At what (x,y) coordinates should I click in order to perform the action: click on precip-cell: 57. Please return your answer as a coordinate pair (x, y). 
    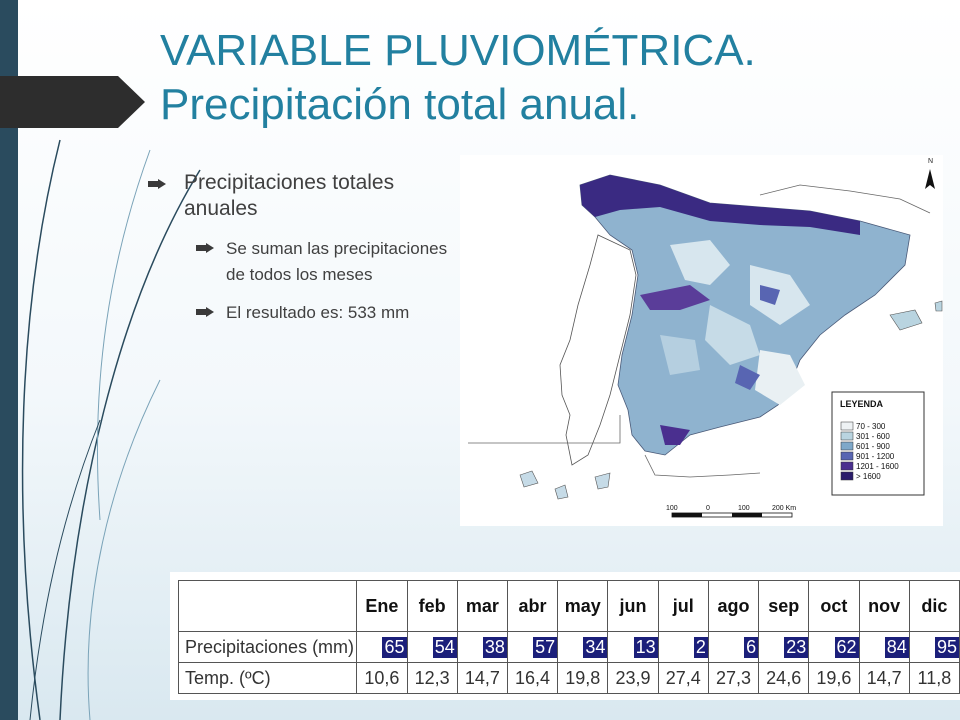
    Looking at the image, I should click on (532, 647).